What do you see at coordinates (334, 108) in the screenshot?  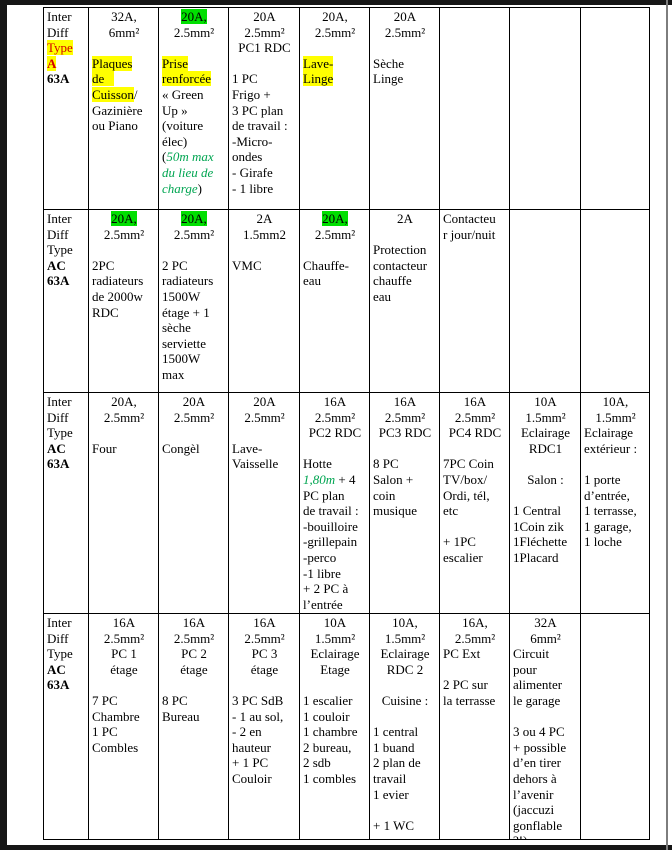 I see `table-cell: 20A, 2.5mm² Lave- Linge` at bounding box center [334, 108].